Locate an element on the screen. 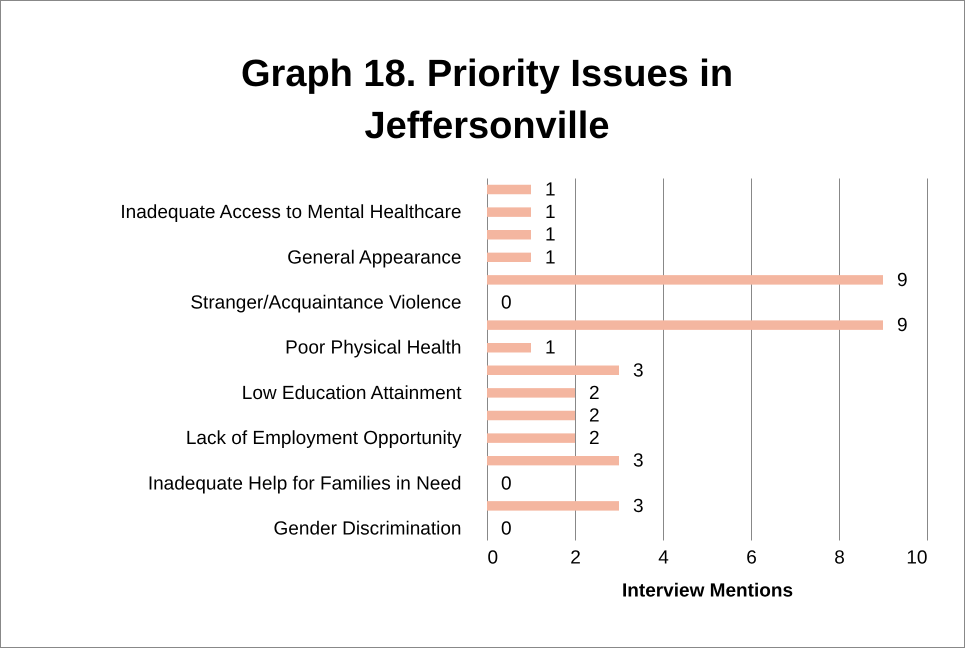  x-axis-title: Interview Mentions is located at coordinates (708, 591).